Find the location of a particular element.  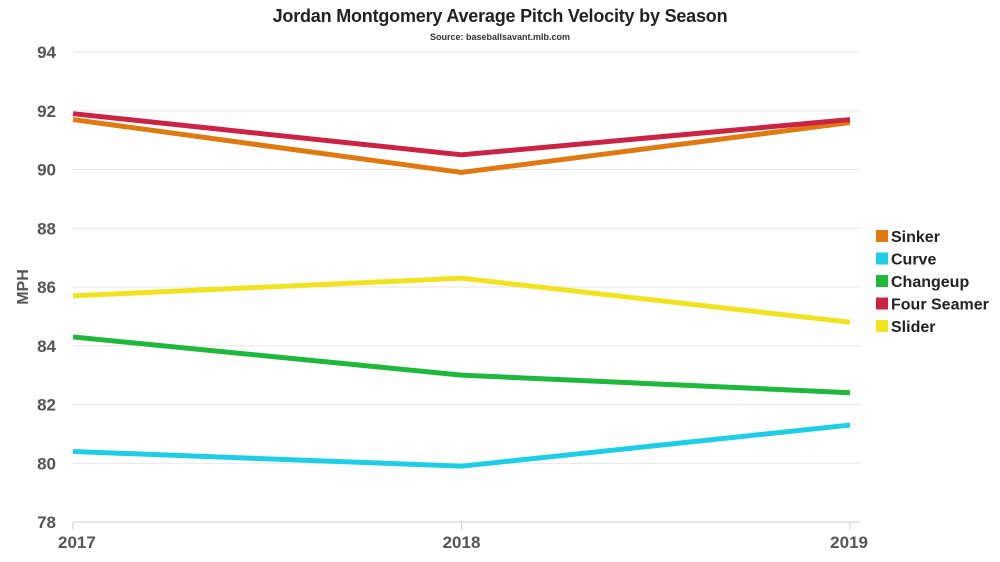

x-tick-label: 2018 is located at coordinates (462, 542).